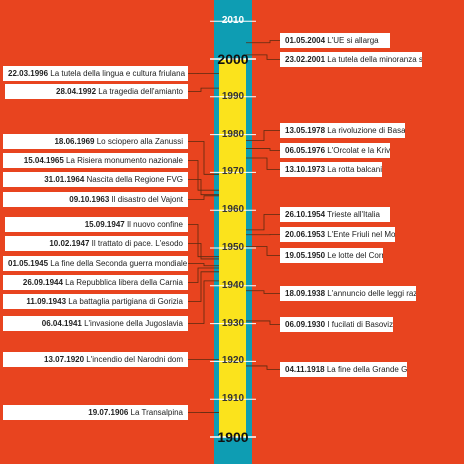 Image resolution: width=464 pixels, height=464 pixels. What do you see at coordinates (233, 172) in the screenshot?
I see `year-label-1970: 1970` at bounding box center [233, 172].